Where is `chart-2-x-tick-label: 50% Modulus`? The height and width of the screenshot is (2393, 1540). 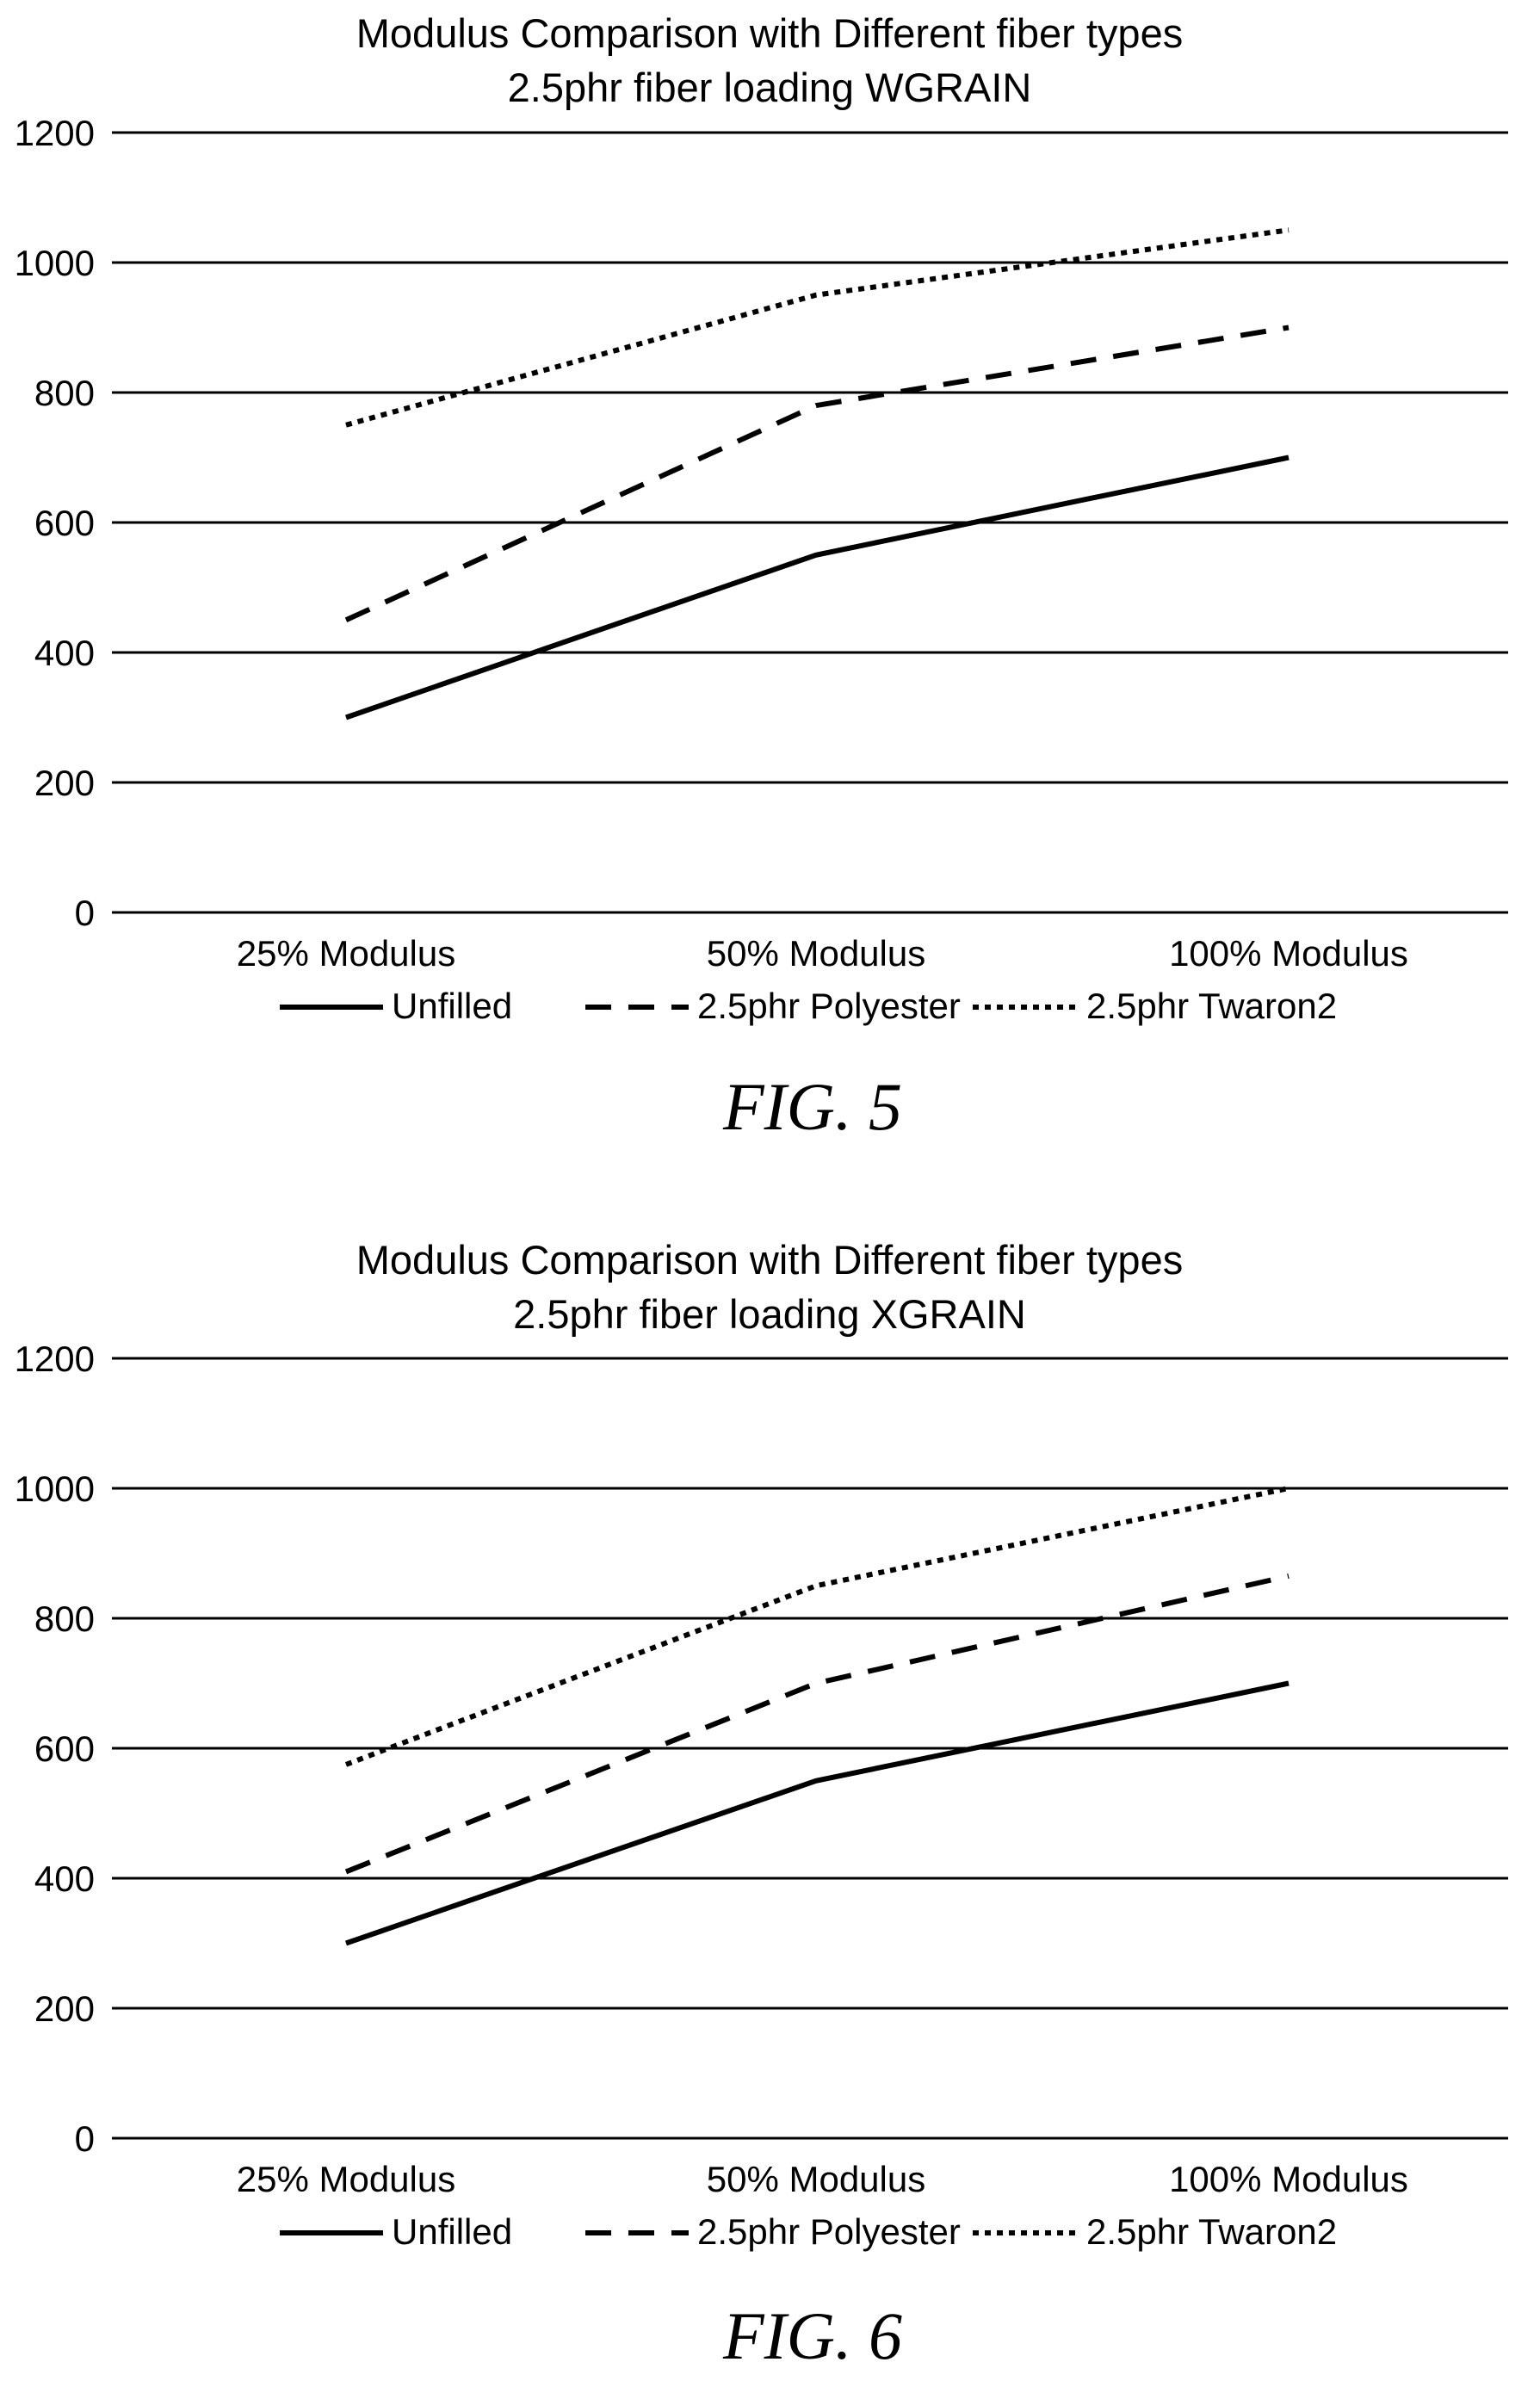
chart-2-x-tick-label: 50% Modulus is located at coordinates (816, 2179).